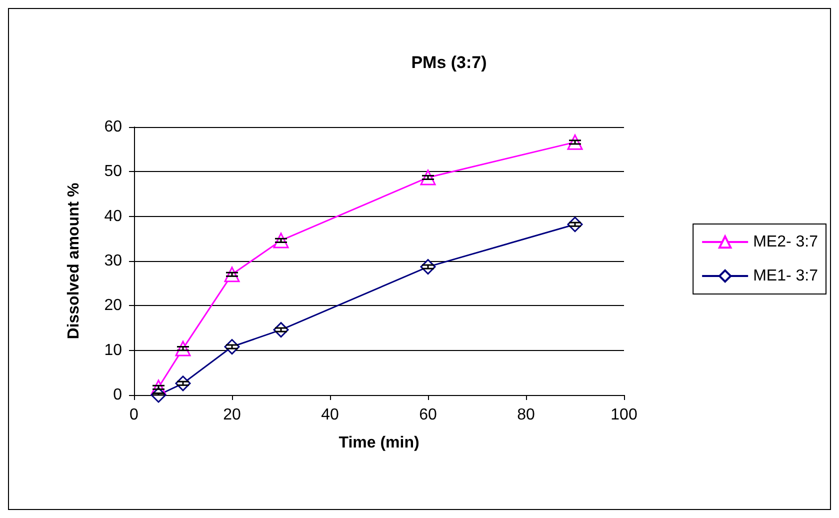  What do you see at coordinates (113, 216) in the screenshot?
I see `y-tick-label: 40` at bounding box center [113, 216].